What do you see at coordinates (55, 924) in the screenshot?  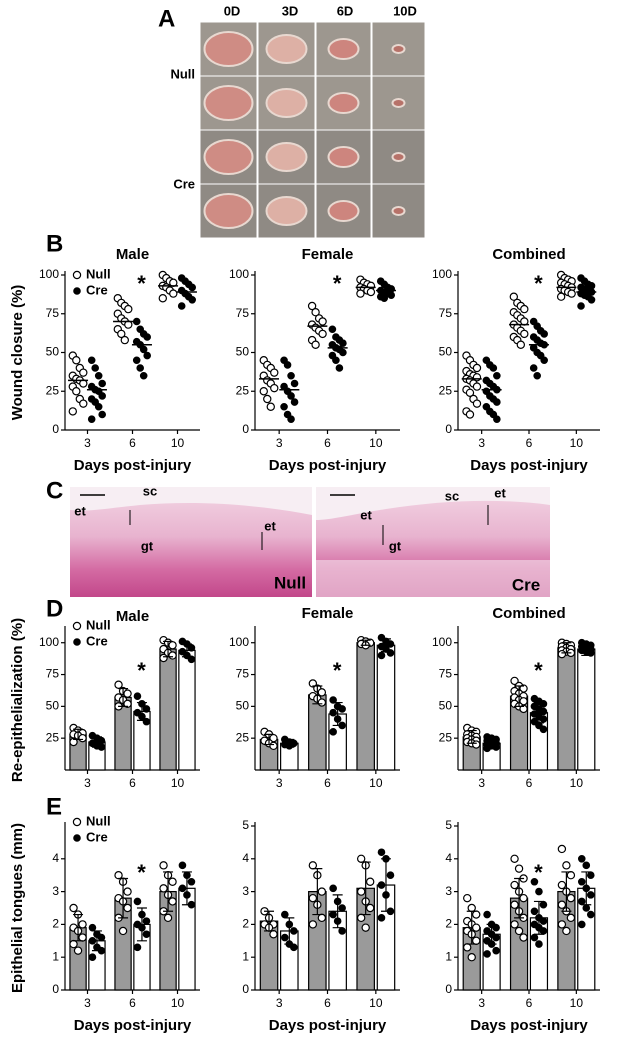 I see `y-tick-label: 2` at bounding box center [55, 924].